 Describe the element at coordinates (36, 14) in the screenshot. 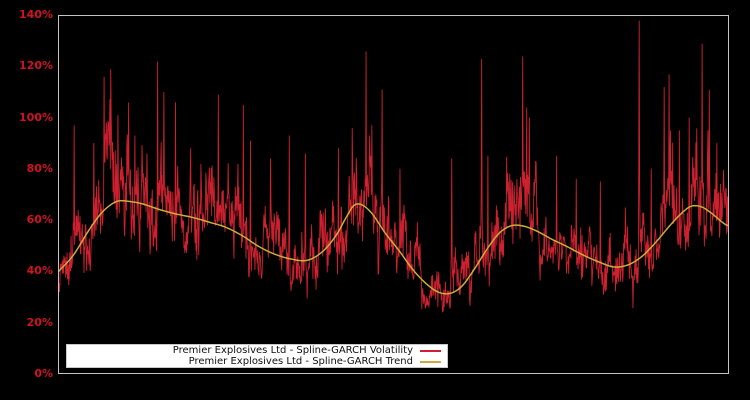

I see `y-axis-tick-label: 140%` at that location.